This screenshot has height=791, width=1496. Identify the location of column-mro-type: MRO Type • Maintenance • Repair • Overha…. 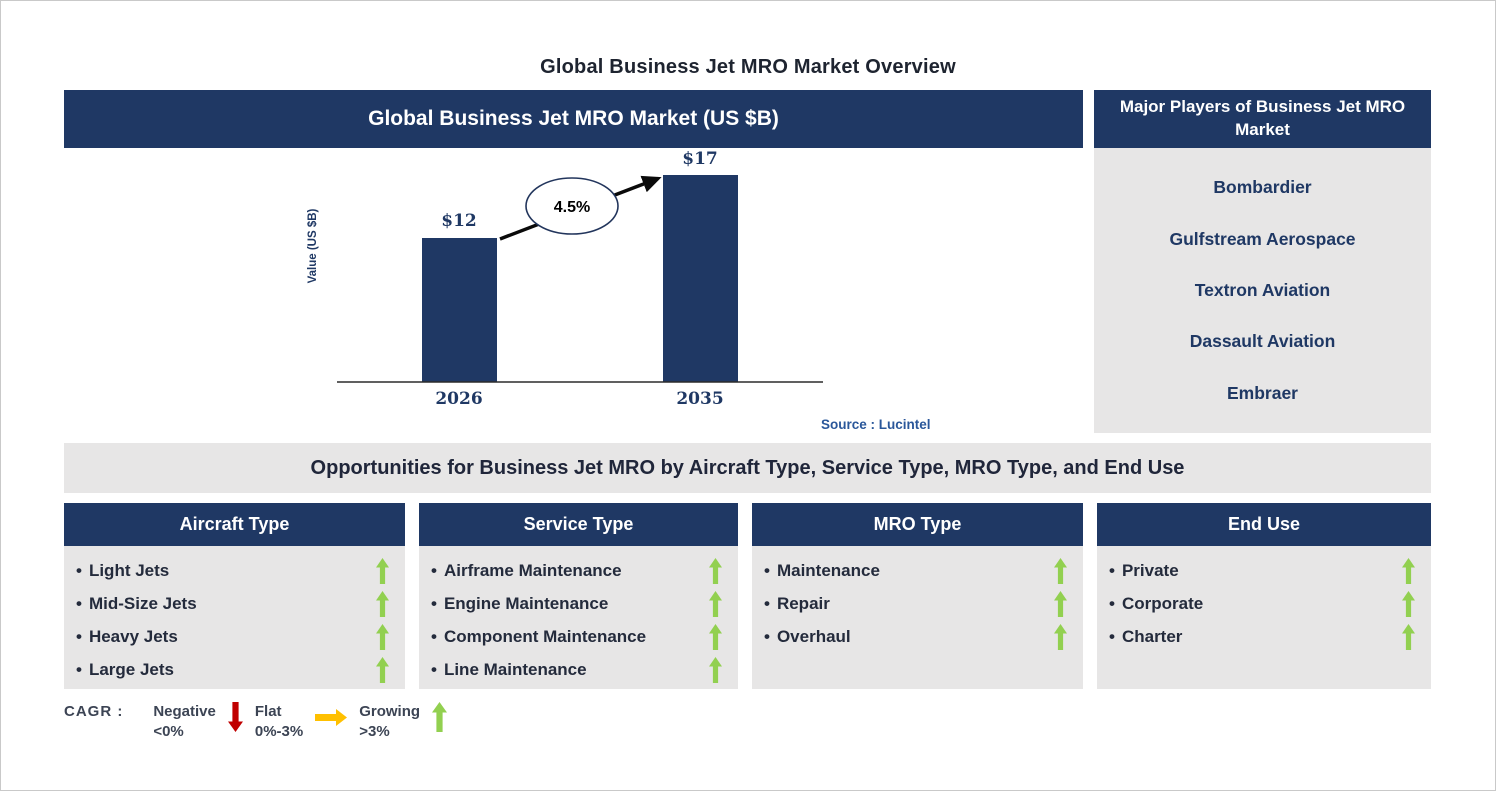
(917, 596).